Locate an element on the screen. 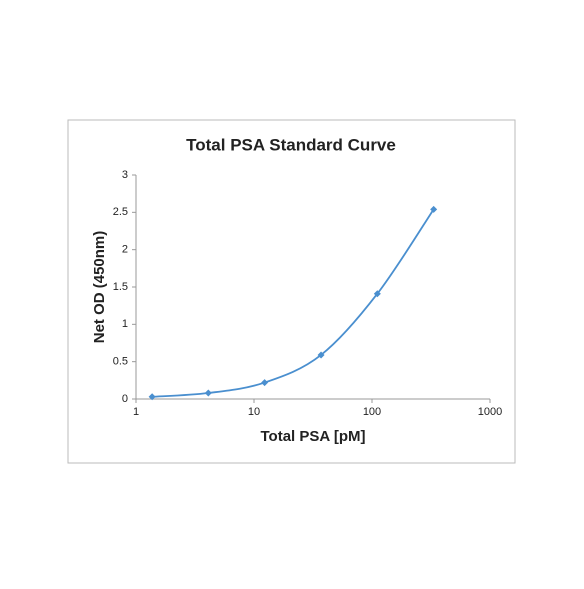 The height and width of the screenshot is (589, 584). y-tick-label: 1 is located at coordinates (125, 324).